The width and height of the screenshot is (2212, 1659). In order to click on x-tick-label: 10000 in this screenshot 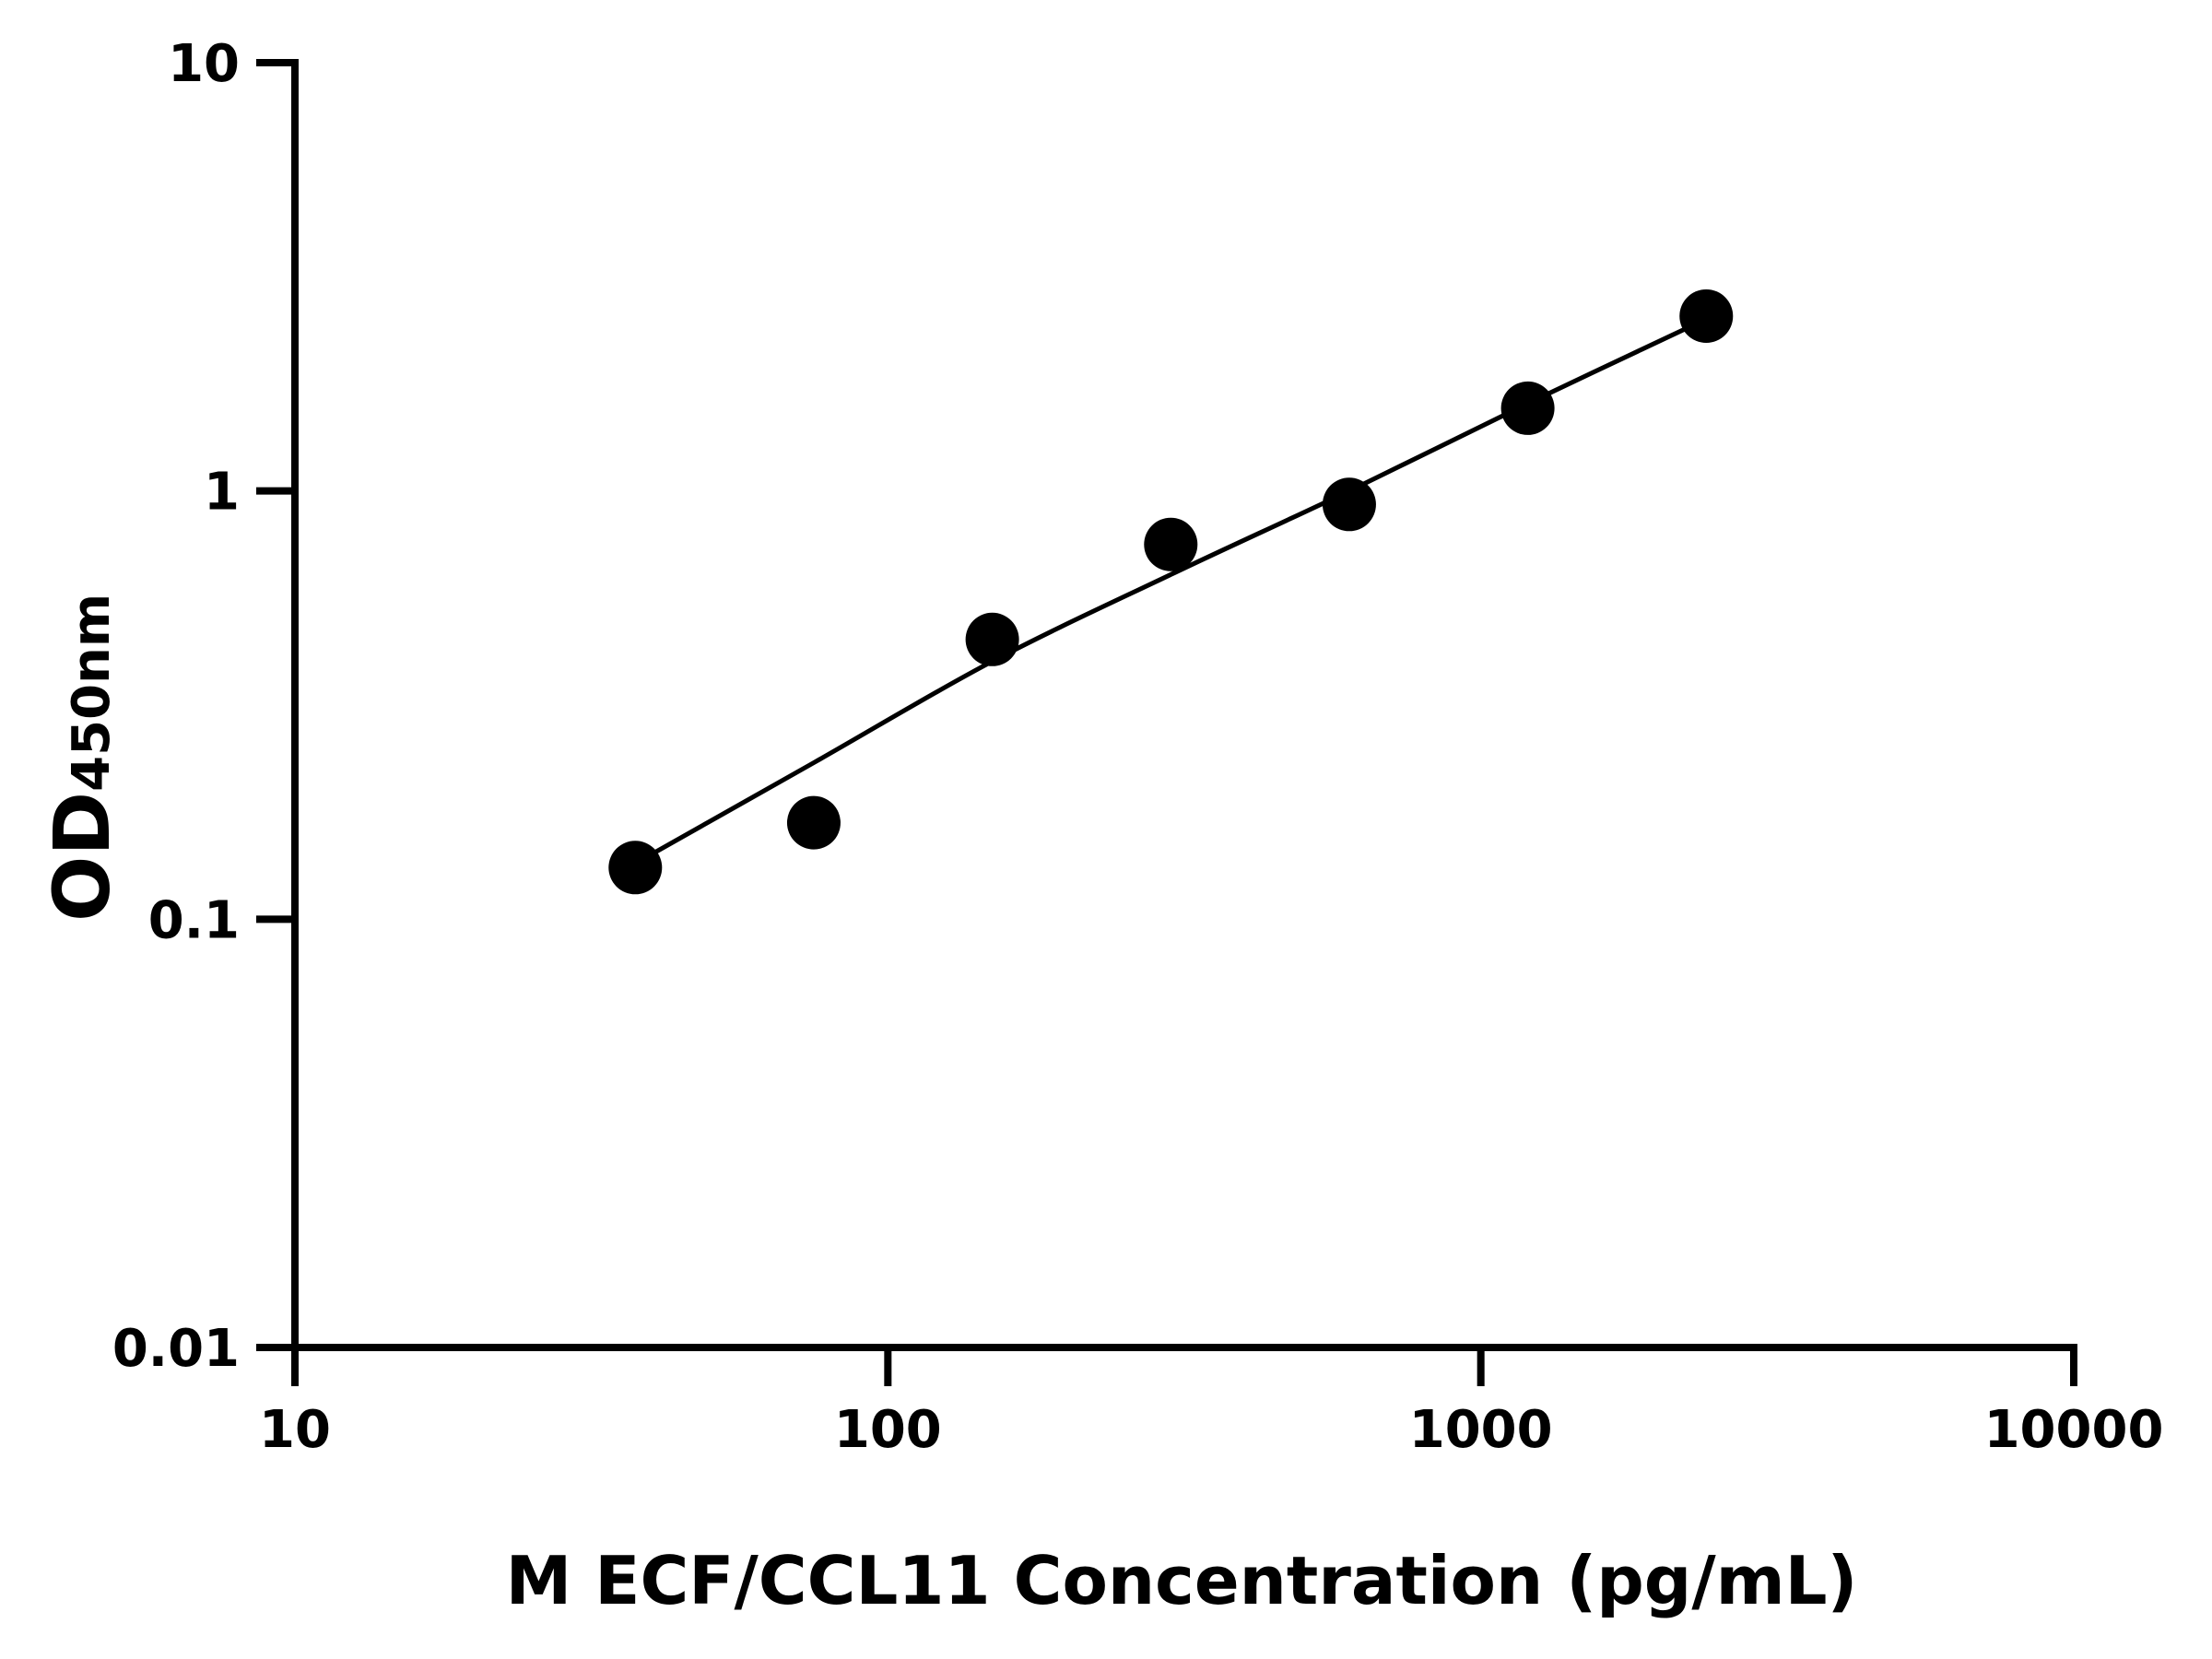, I will do `click(2074, 1430)`.